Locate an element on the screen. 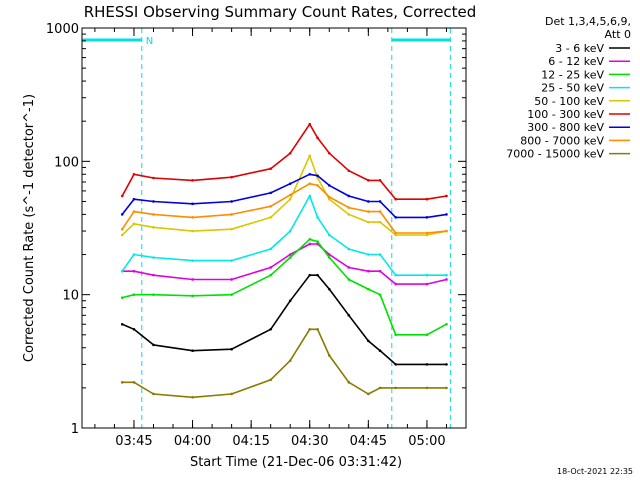 The image size is (640, 480). legend-label-7: 300 - 800 keV is located at coordinates (565, 127).